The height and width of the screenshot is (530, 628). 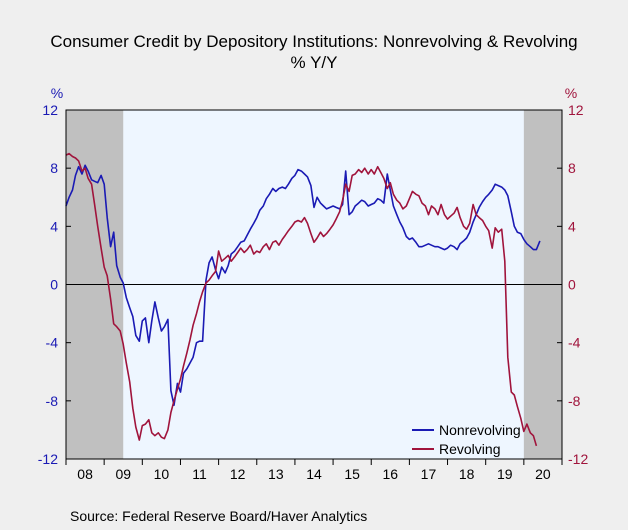 What do you see at coordinates (543, 474) in the screenshot?
I see `x-tick-label: 20` at bounding box center [543, 474].